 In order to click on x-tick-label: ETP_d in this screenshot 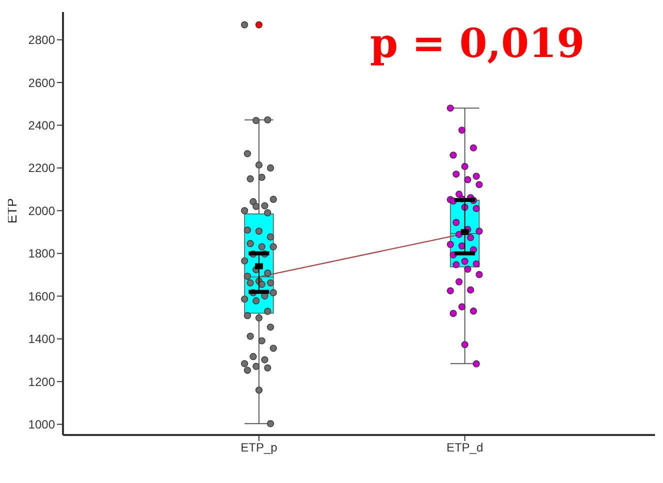, I will do `click(465, 447)`.